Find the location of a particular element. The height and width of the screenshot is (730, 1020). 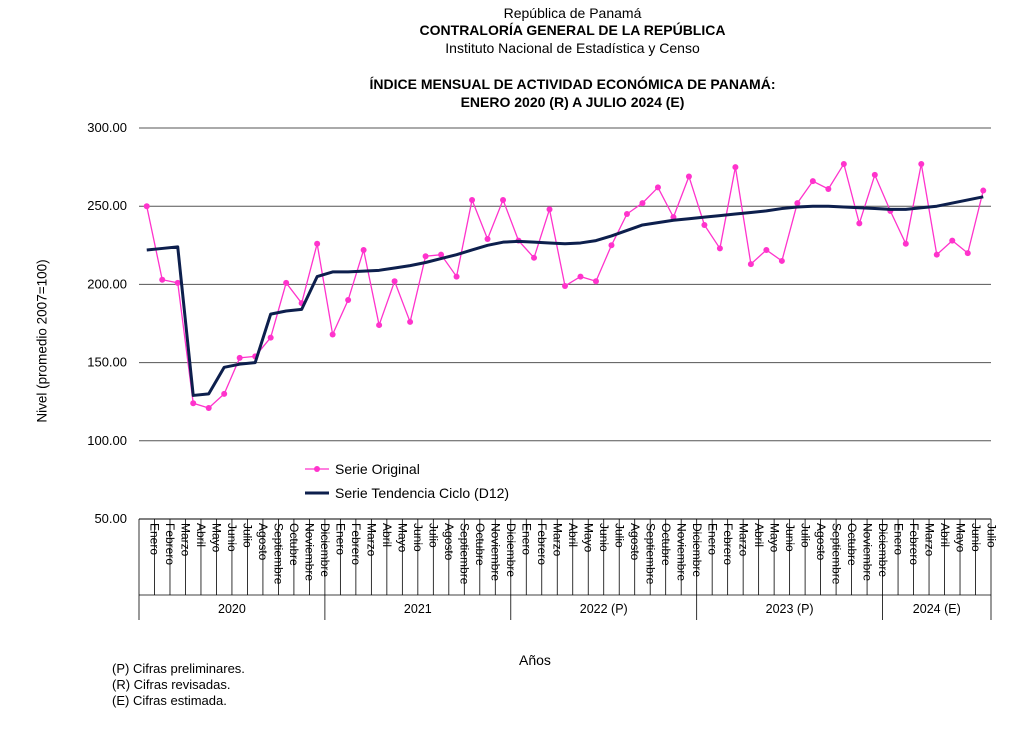

year-label: 2024 (E) is located at coordinates (937, 609).